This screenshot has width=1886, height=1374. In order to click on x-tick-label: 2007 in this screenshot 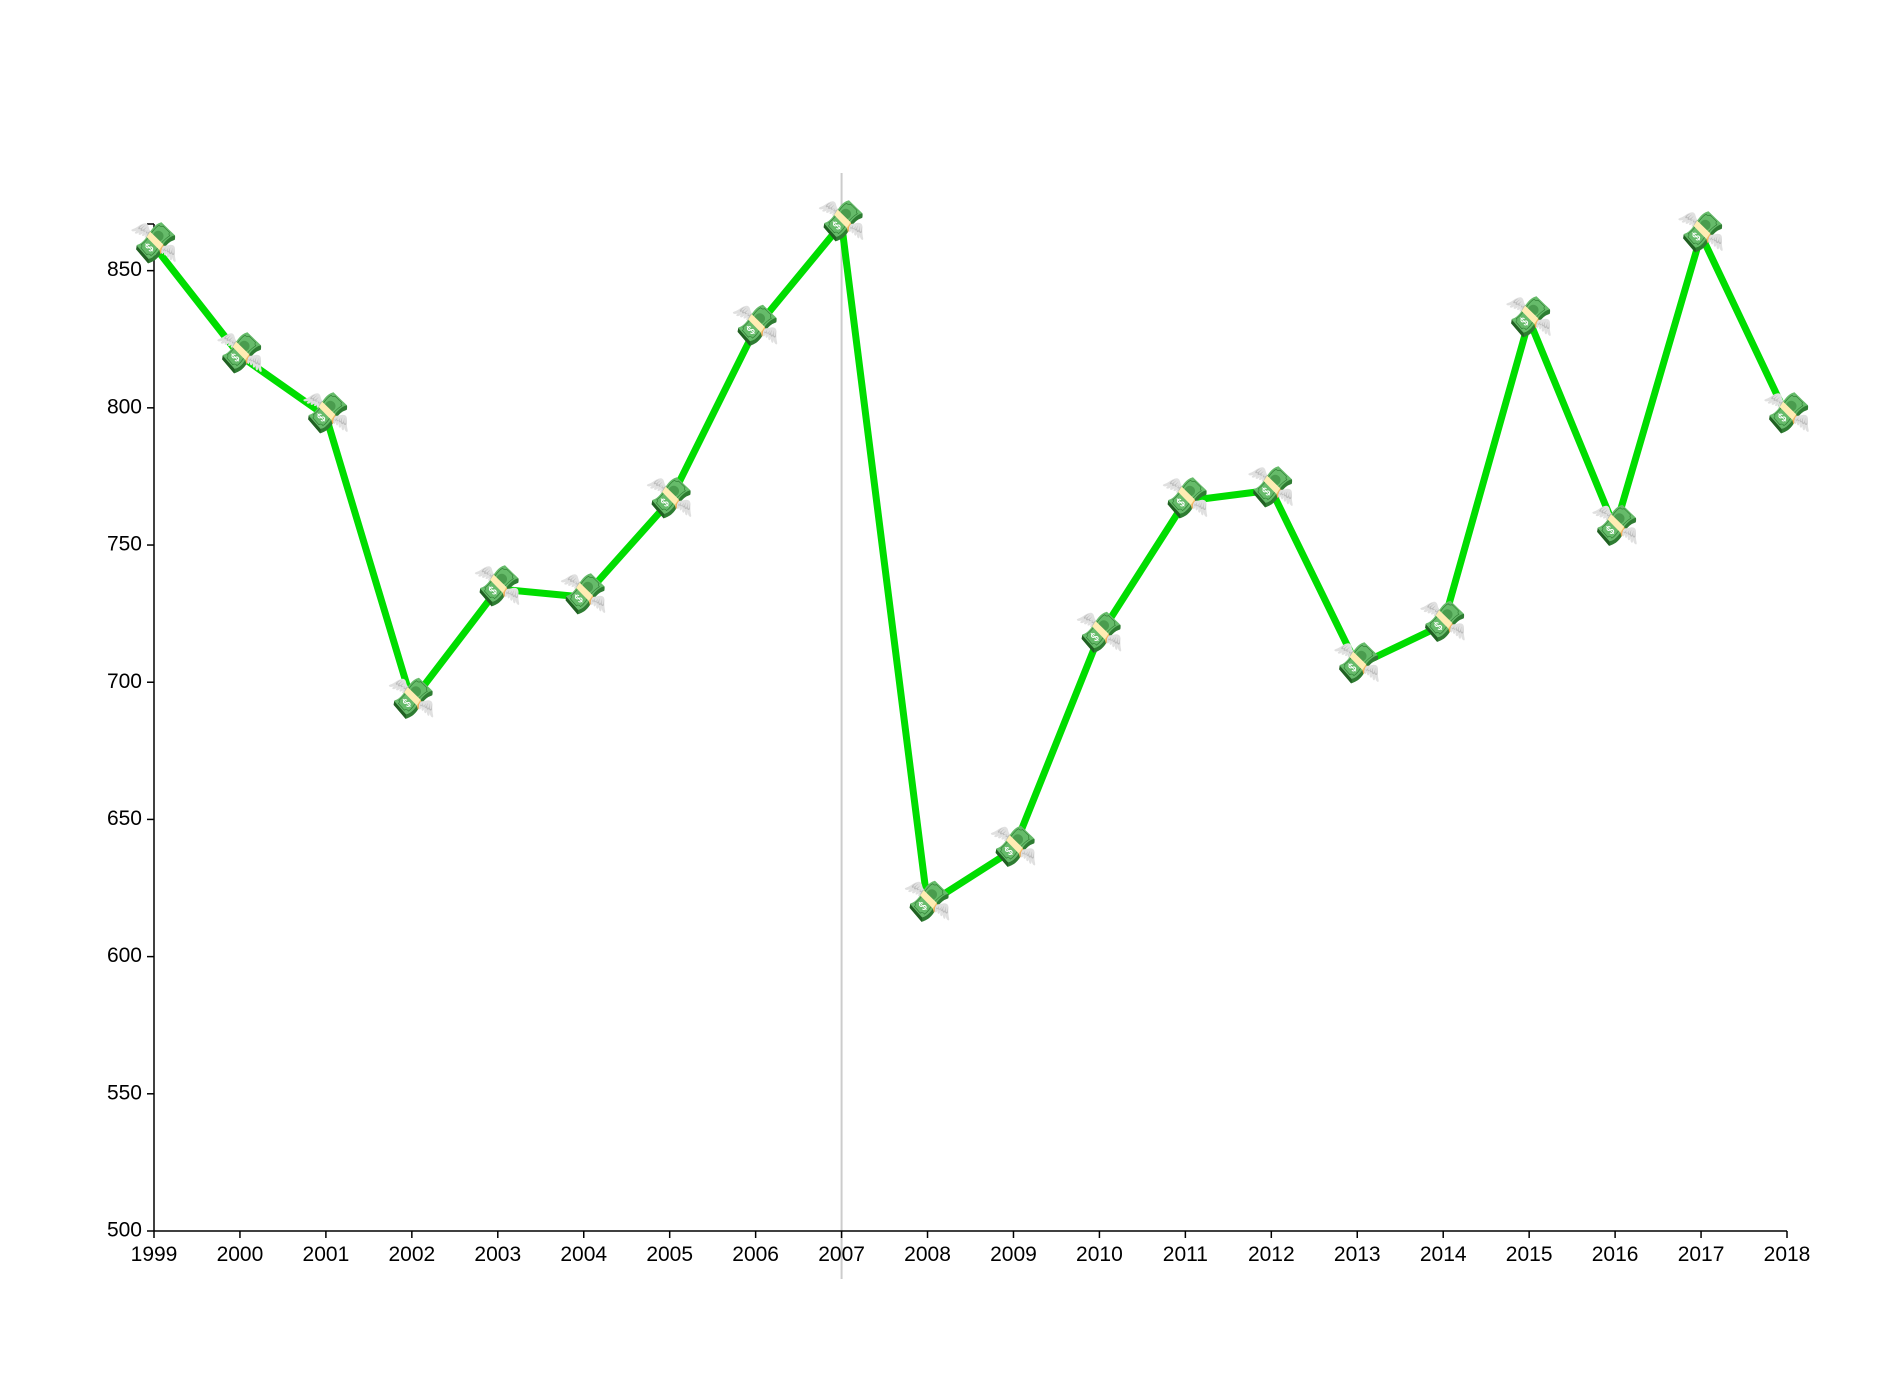, I will do `click(841, 1254)`.